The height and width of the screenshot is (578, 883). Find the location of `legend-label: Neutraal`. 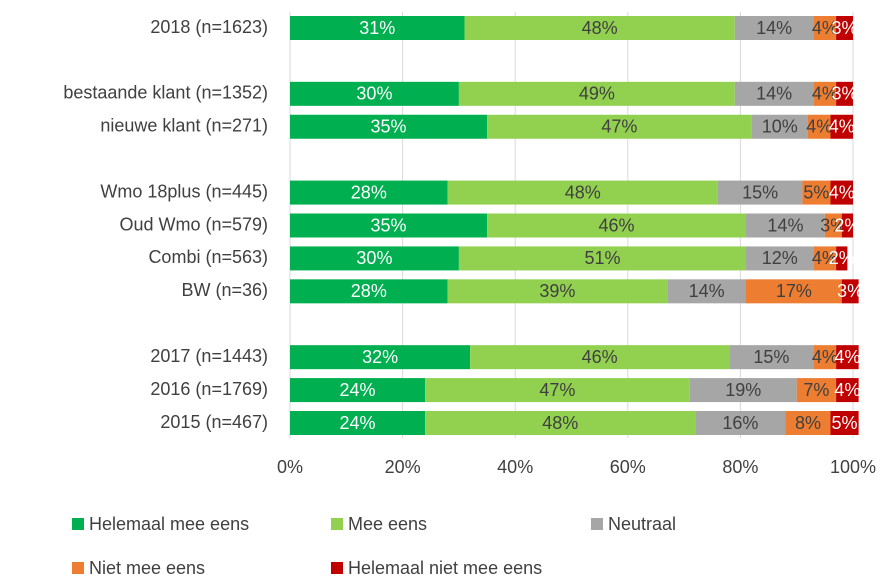

legend-label: Neutraal is located at coordinates (642, 524).